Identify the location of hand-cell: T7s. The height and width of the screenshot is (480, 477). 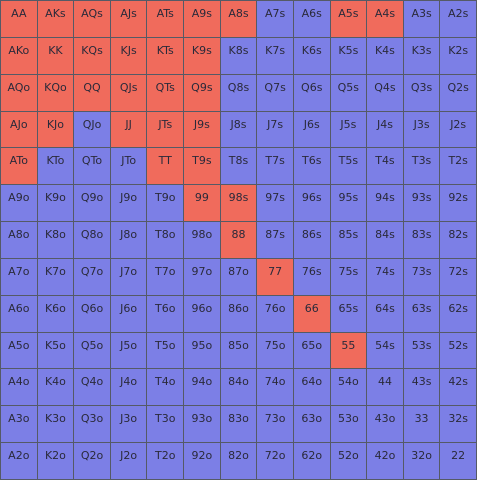
(275, 167).